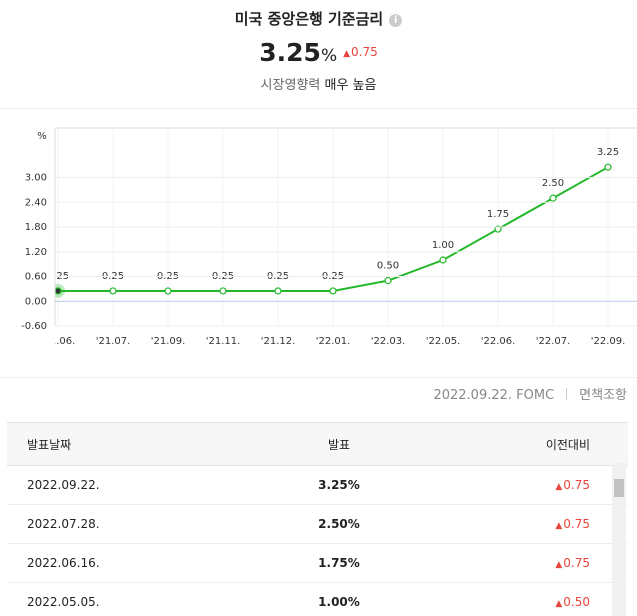 This screenshot has width=637, height=616. What do you see at coordinates (309, 19) in the screenshot?
I see `title-text: 미국 중앙은행 기준금리` at bounding box center [309, 19].